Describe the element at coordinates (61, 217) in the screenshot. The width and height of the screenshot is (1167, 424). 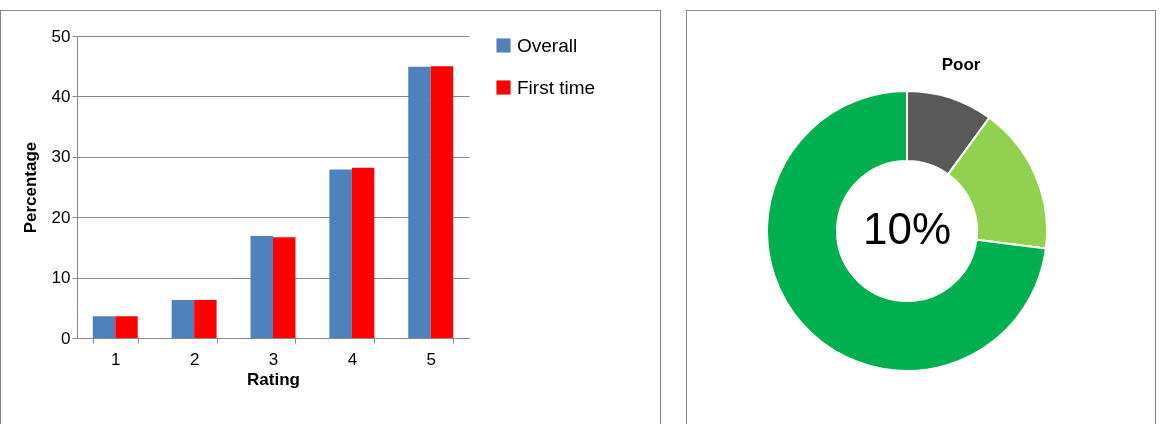
I see `y-tick-label: 20` at that location.